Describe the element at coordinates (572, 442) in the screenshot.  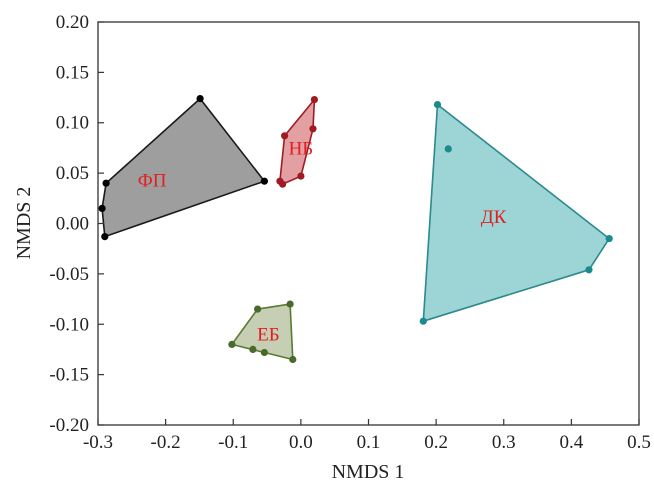
I see `x-tick-label: 0.4` at that location.